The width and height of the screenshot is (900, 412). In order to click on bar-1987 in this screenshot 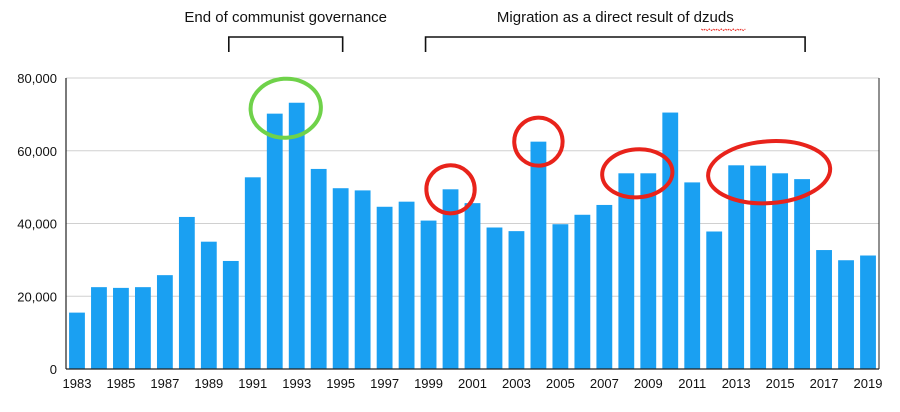, I will do `click(164, 322)`.